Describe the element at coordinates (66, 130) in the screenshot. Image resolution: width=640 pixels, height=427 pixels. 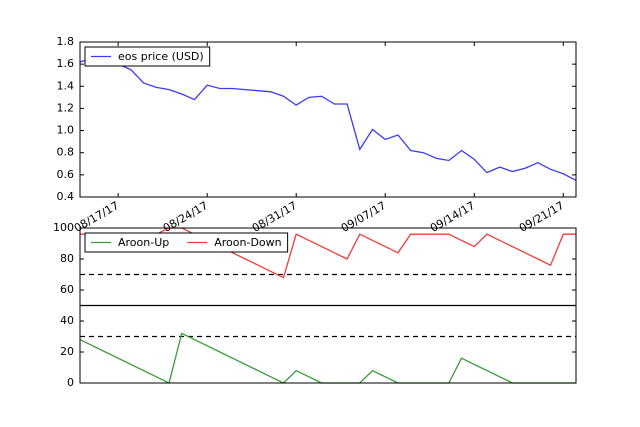
I see `y-tick-label: 1.0` at that location.